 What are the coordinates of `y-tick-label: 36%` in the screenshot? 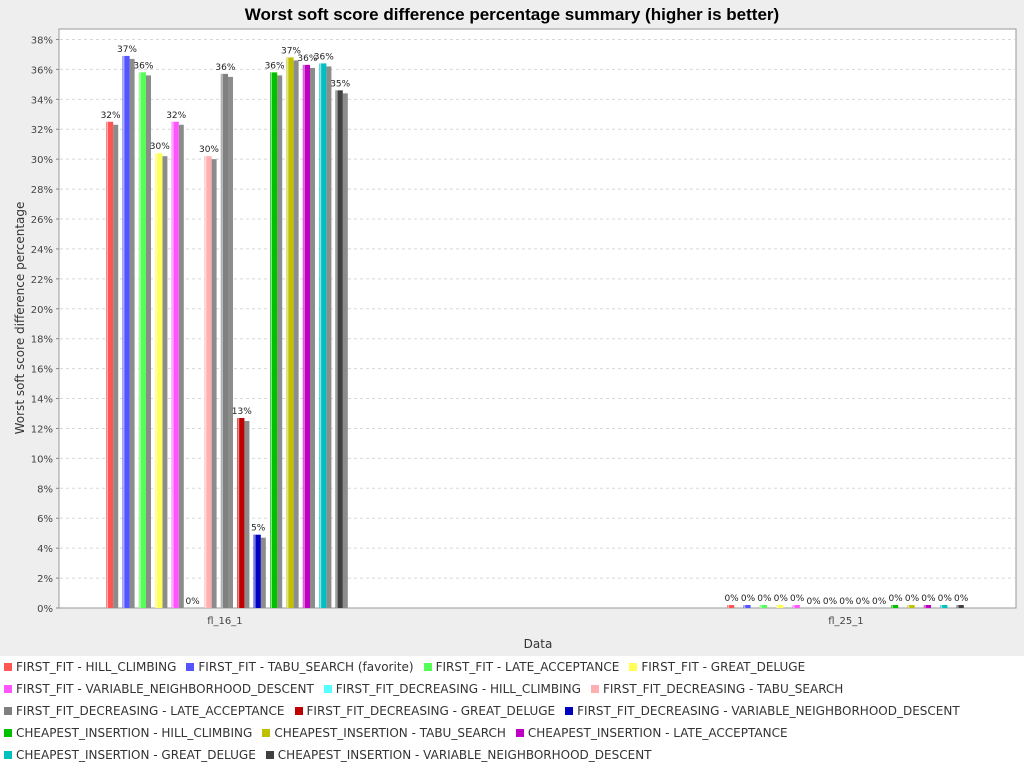 It's located at (42, 70).